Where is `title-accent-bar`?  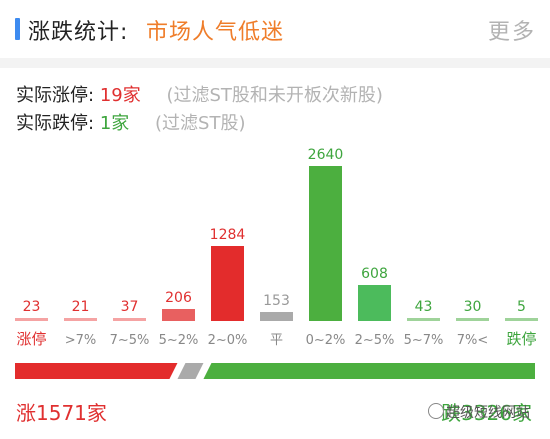
title-accent-bar is located at coordinates (17, 29).